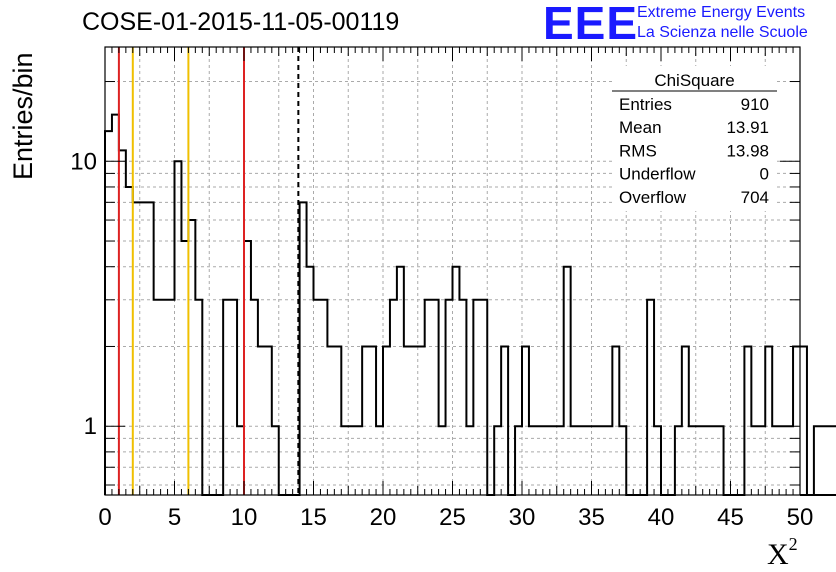 This screenshot has width=836, height=572. Describe the element at coordinates (90, 426) in the screenshot. I see `y-tick-label: 1` at that location.